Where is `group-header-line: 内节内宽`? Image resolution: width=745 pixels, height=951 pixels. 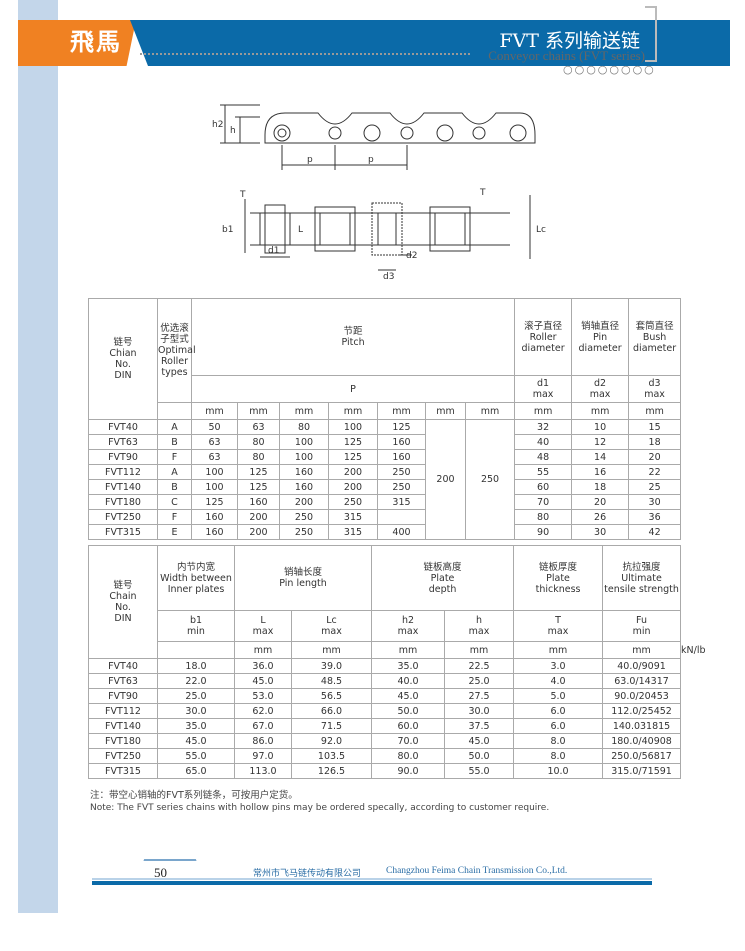
group-header-line: 内节内宽 is located at coordinates (195, 567).